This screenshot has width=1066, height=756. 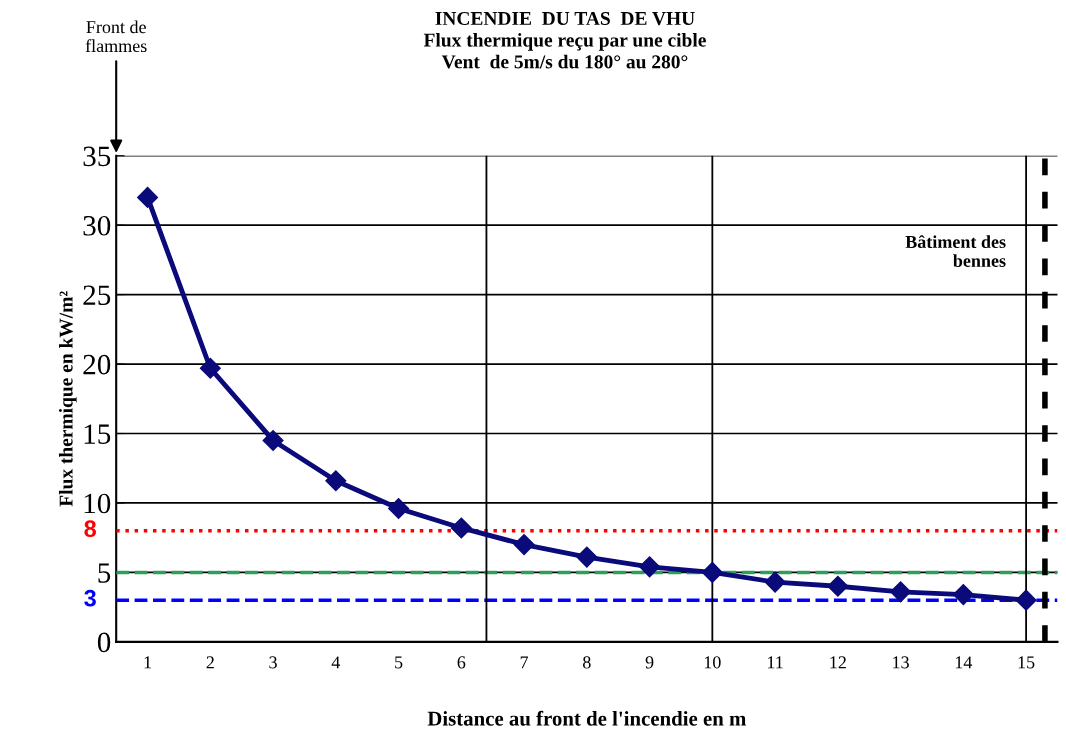 What do you see at coordinates (273, 662) in the screenshot?
I see `x-tick-label: 3` at bounding box center [273, 662].